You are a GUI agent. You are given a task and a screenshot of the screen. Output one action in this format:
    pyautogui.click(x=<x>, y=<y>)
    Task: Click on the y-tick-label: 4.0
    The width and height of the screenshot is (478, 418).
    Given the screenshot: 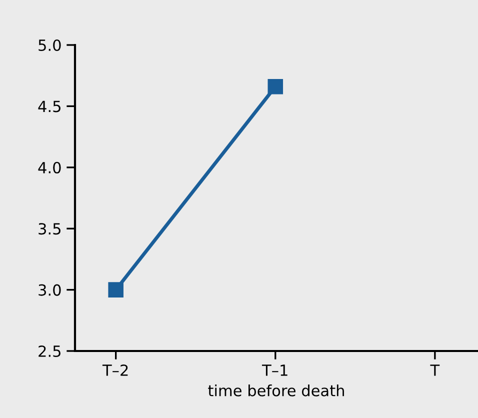 What is the action you would take?
    pyautogui.click(x=49, y=168)
    